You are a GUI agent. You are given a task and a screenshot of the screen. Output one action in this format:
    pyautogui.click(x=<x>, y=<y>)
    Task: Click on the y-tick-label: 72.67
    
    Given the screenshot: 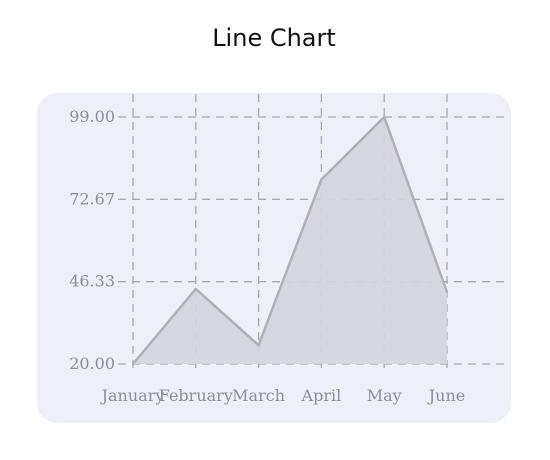 What is the action you would take?
    pyautogui.click(x=92, y=198)
    